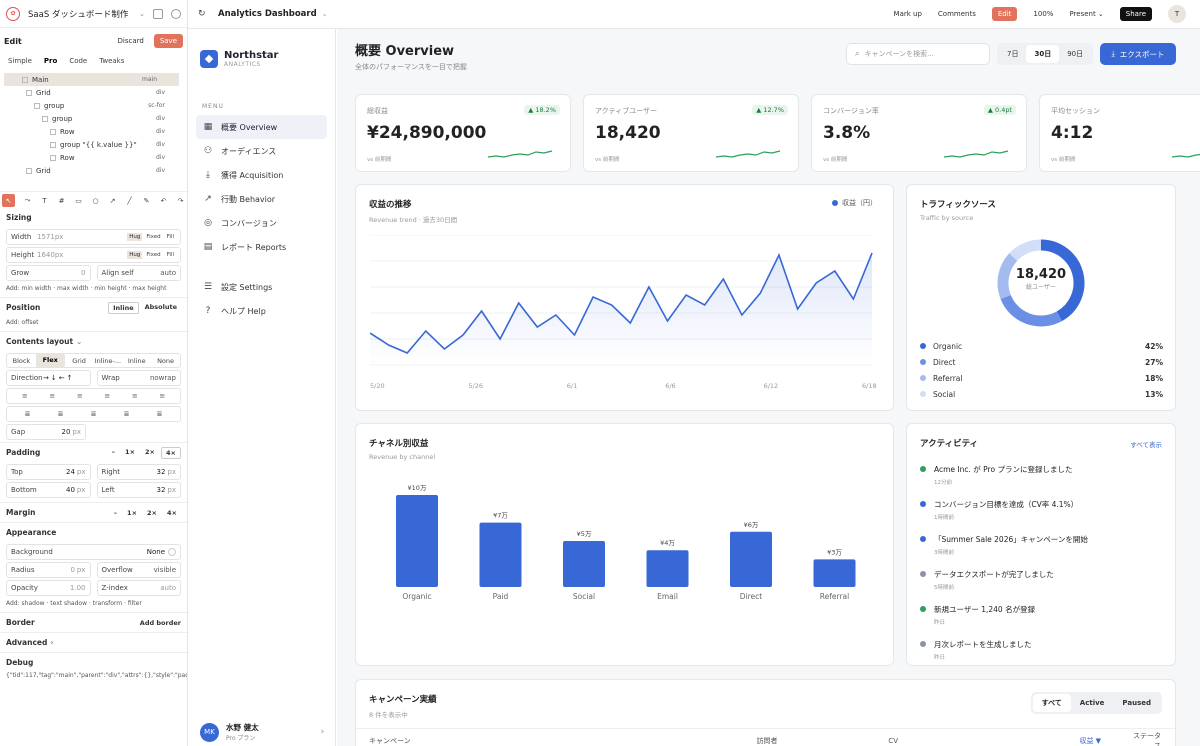 The width and height of the screenshot is (1200, 746). Describe the element at coordinates (48, 588) in the screenshot. I see `opacity-field: Opacity 1.00` at that location.